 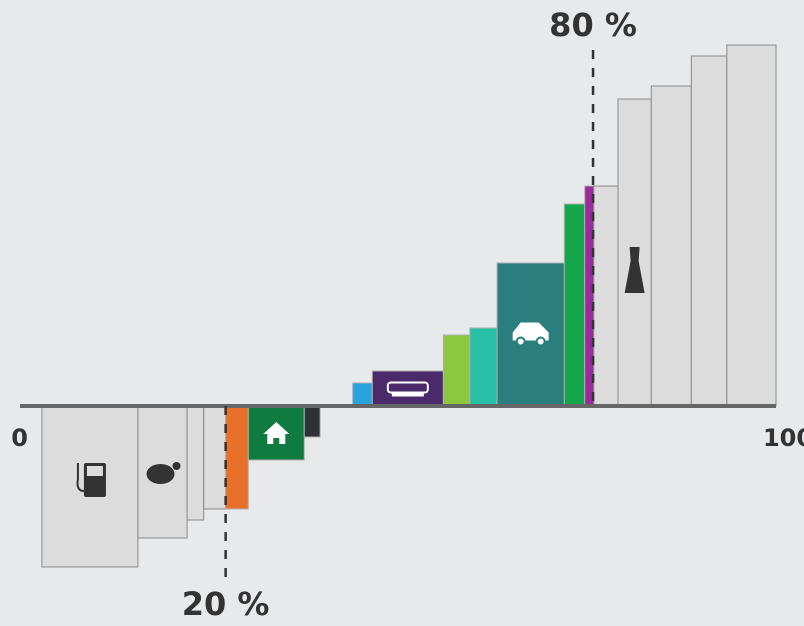 What do you see at coordinates (19, 438) in the screenshot?
I see `x-tick-label: 0` at bounding box center [19, 438].